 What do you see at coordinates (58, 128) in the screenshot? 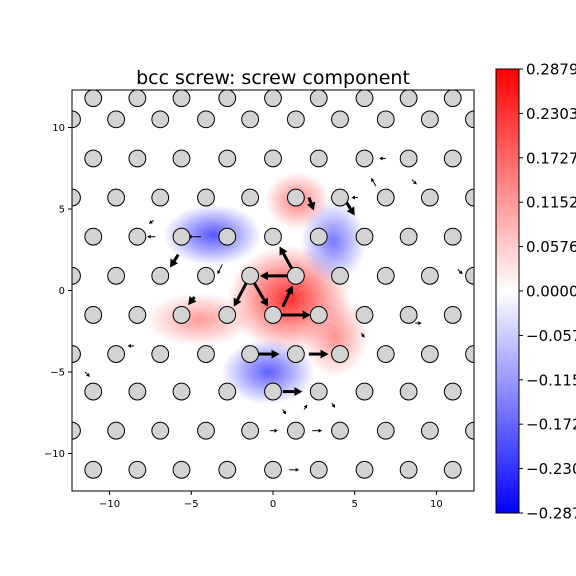
I see `y-tick-label: 10` at bounding box center [58, 128].